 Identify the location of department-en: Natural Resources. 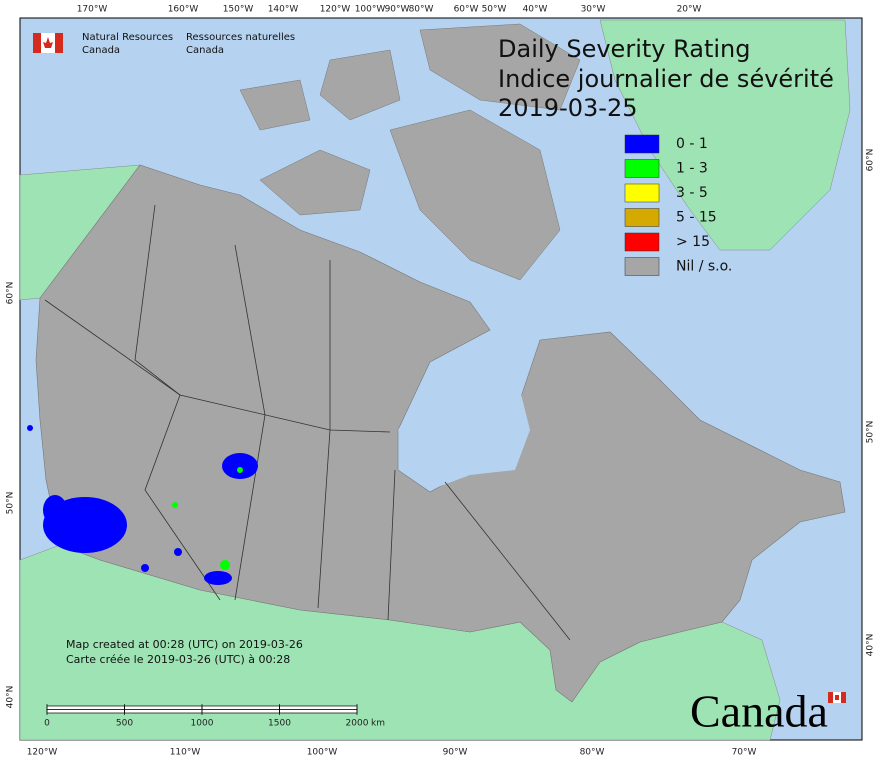
(127, 37).